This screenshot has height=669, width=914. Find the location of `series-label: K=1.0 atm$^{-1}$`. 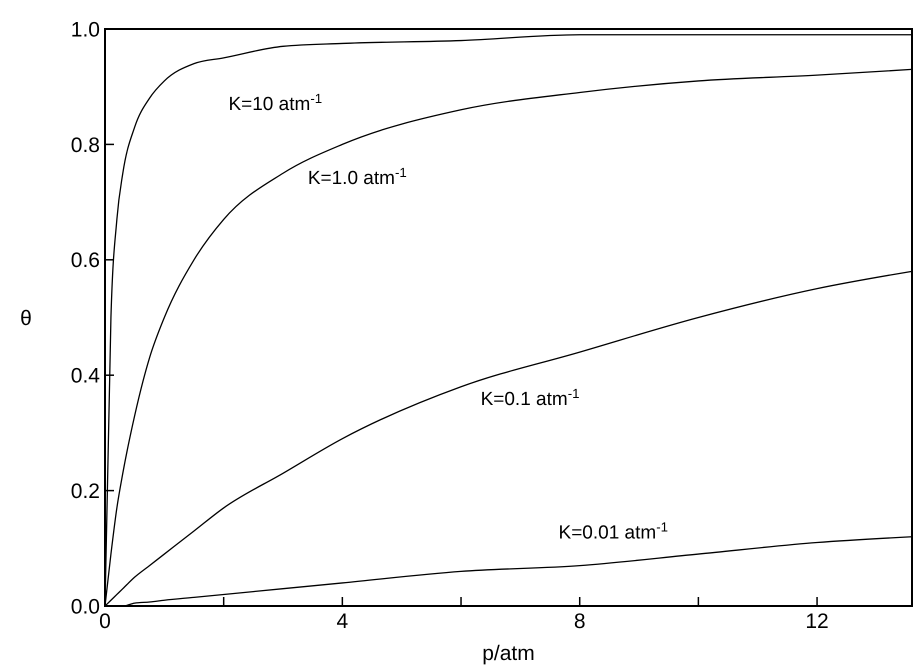

series-label: K=1.0 atm$^{-1}$ is located at coordinates (357, 176).